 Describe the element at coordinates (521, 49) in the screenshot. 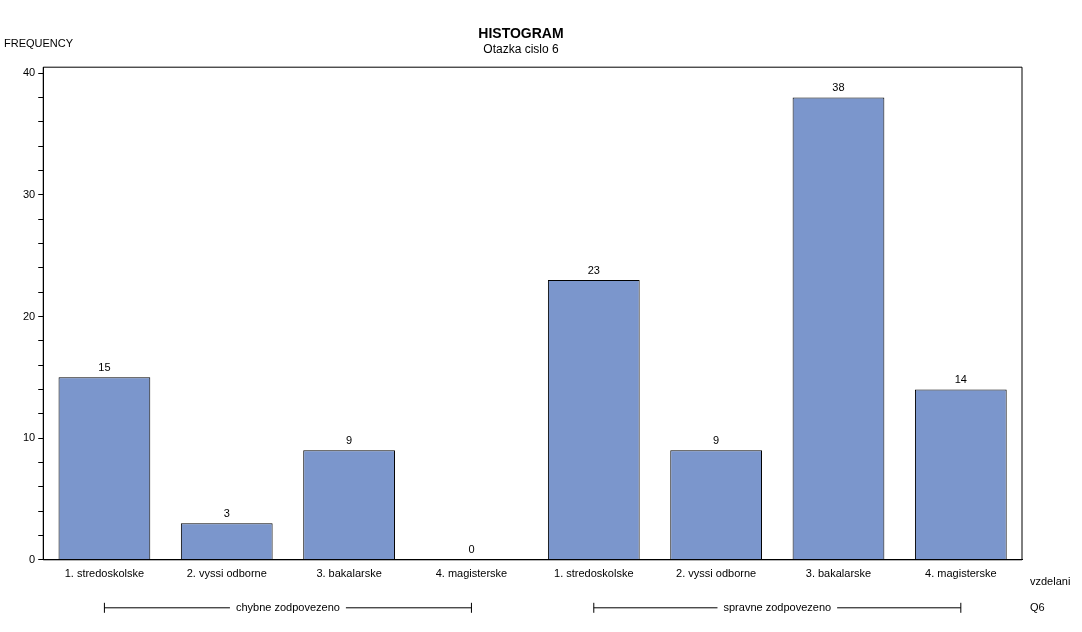

I see `chart-subtitle: Otazka cislo 6` at that location.